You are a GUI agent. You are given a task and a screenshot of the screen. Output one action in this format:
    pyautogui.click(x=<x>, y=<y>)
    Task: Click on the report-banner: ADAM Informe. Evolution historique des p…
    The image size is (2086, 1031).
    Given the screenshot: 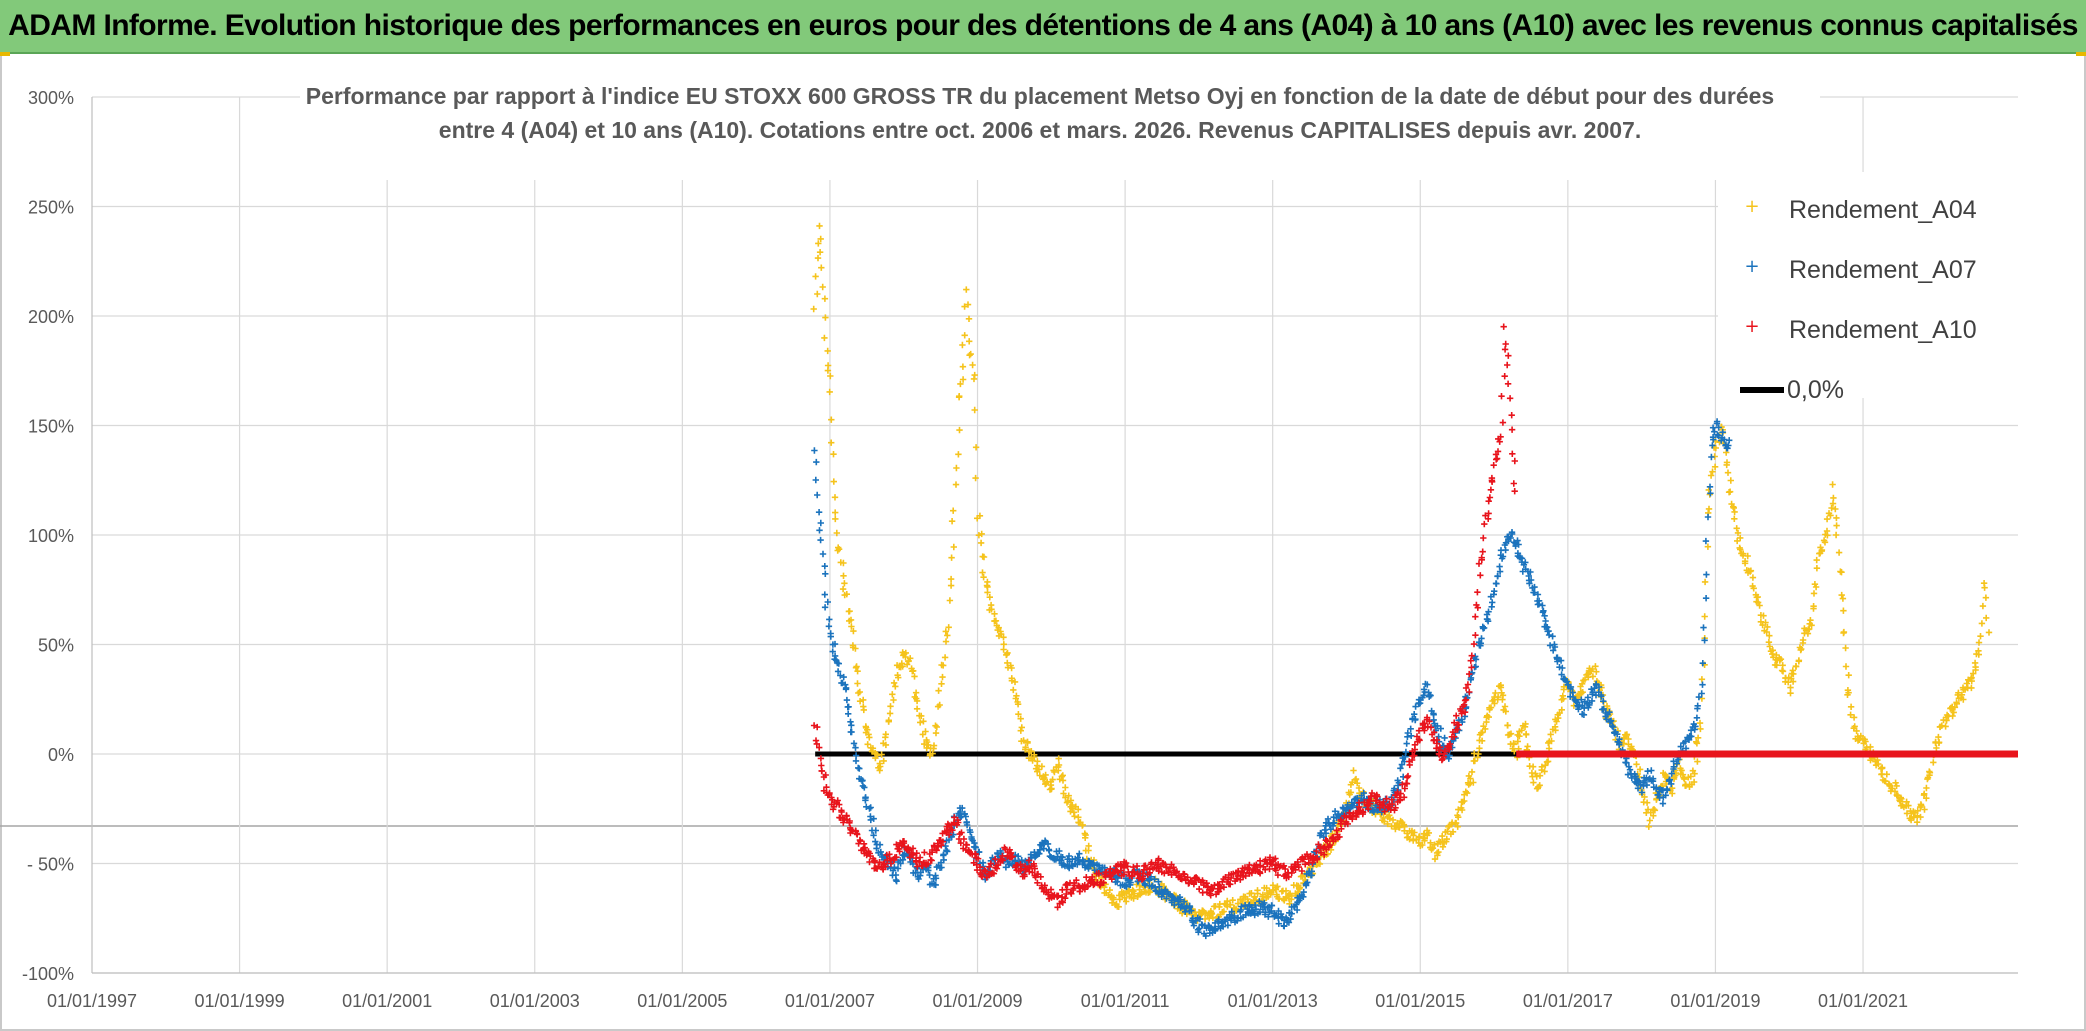 What is the action you would take?
    pyautogui.click(x=1043, y=27)
    